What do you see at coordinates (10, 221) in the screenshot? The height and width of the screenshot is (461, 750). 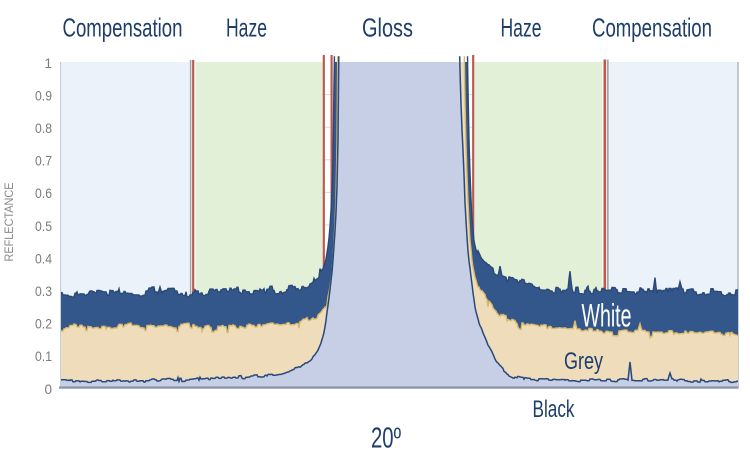 I see `svg-text: REFLECTANCE` at bounding box center [10, 221].